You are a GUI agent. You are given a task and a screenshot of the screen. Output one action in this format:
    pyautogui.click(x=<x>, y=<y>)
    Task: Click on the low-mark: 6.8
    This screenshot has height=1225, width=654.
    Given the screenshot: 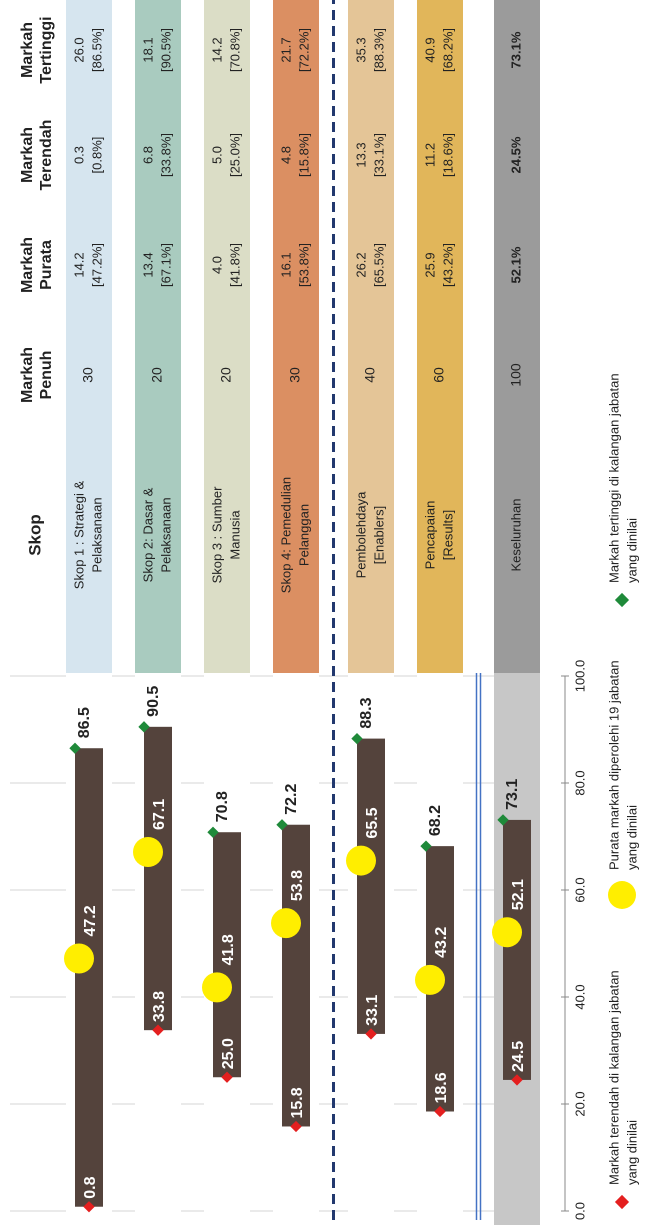 What is the action you would take?
    pyautogui.click(x=147, y=155)
    